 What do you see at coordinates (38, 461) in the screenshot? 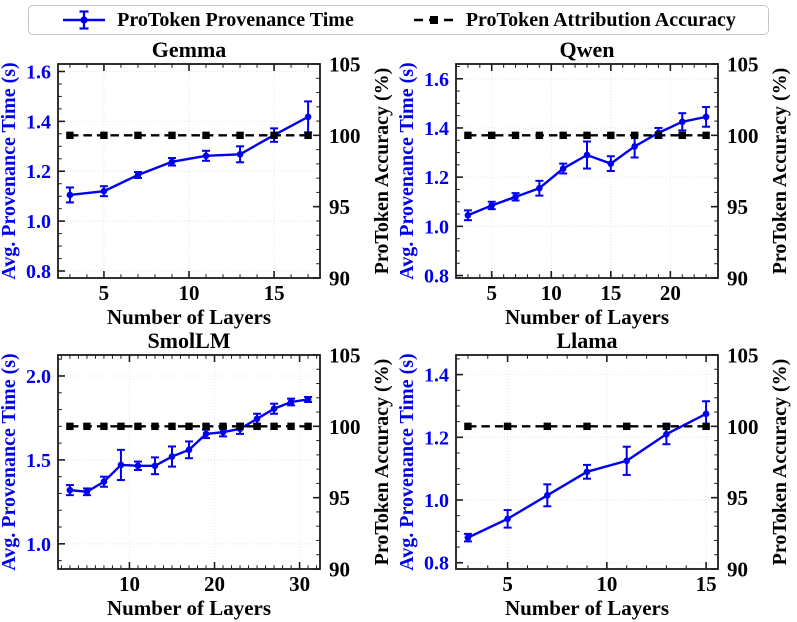
I see `svg-text: 1.5` at bounding box center [38, 461].